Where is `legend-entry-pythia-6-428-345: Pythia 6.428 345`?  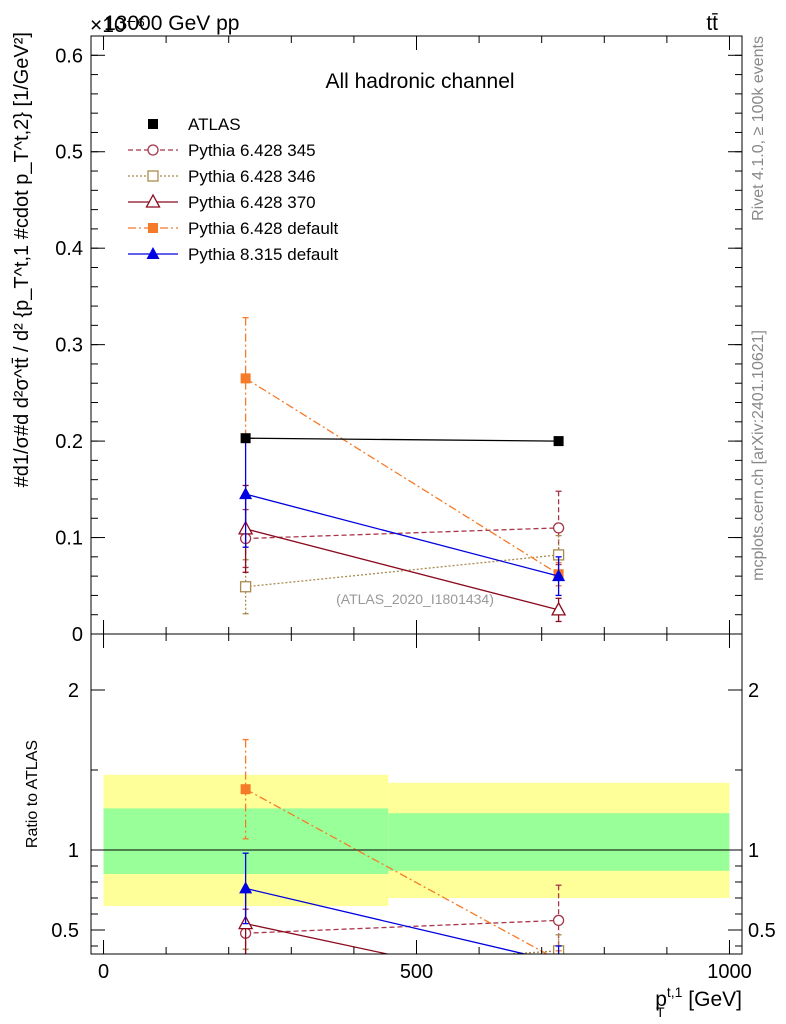 legend-entry-pythia-6-428-345: Pythia 6.428 345 is located at coordinates (222, 150).